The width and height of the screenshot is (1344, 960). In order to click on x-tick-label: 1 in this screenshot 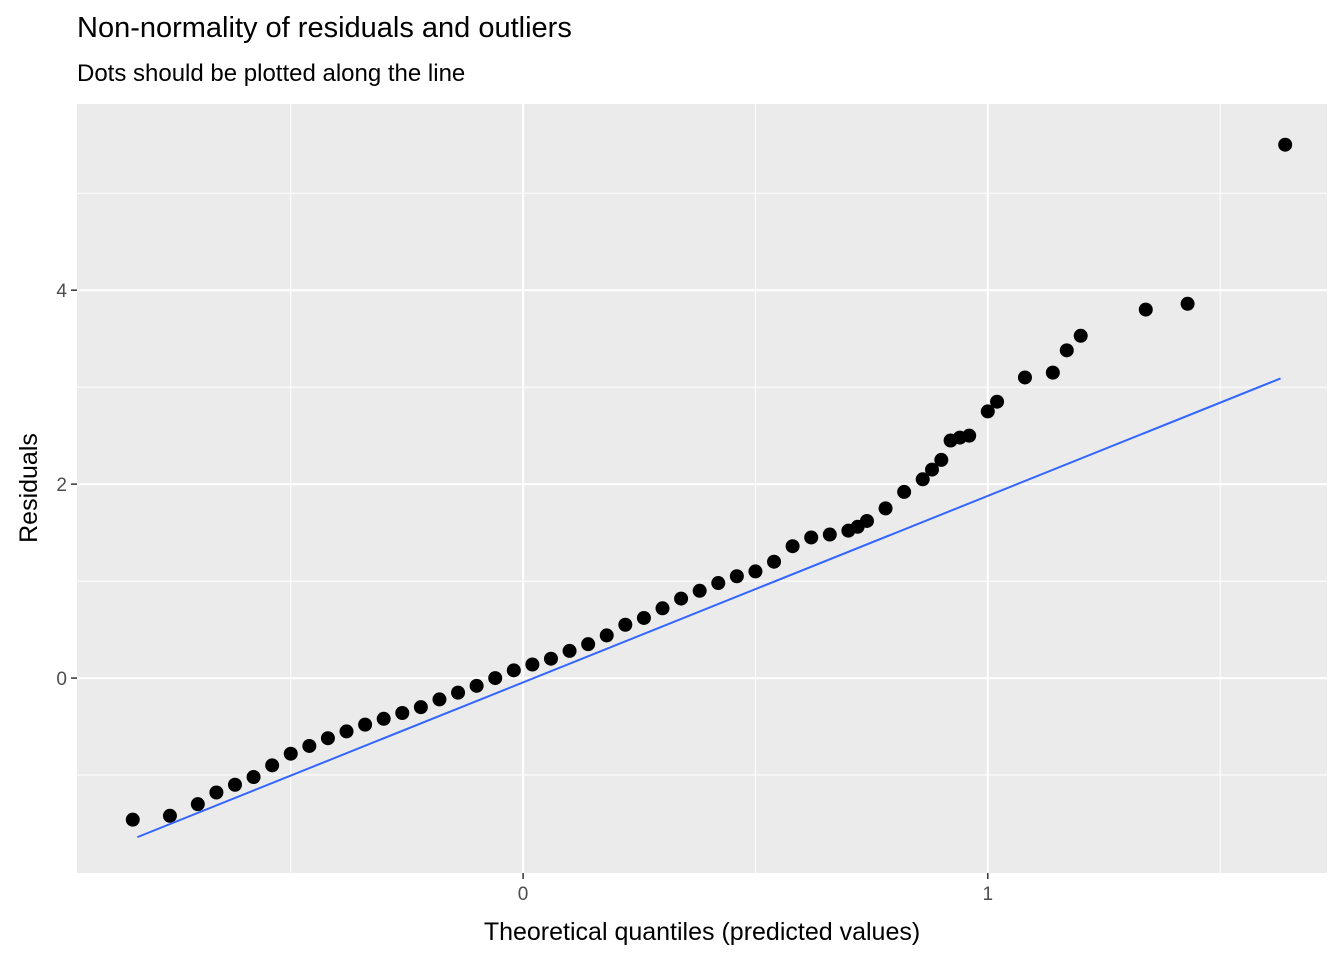, I will do `click(987, 894)`.